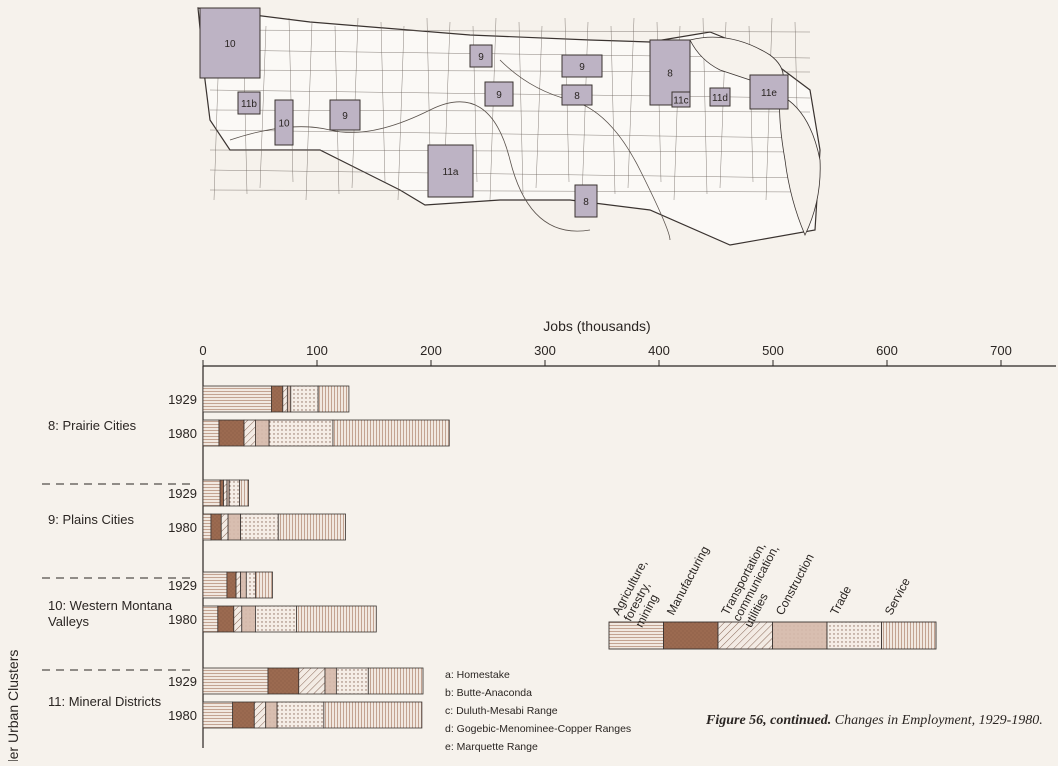 This screenshot has height=766, width=1058. Describe the element at coordinates (840, 600) in the screenshot. I see `legend-label: Trade` at that location.